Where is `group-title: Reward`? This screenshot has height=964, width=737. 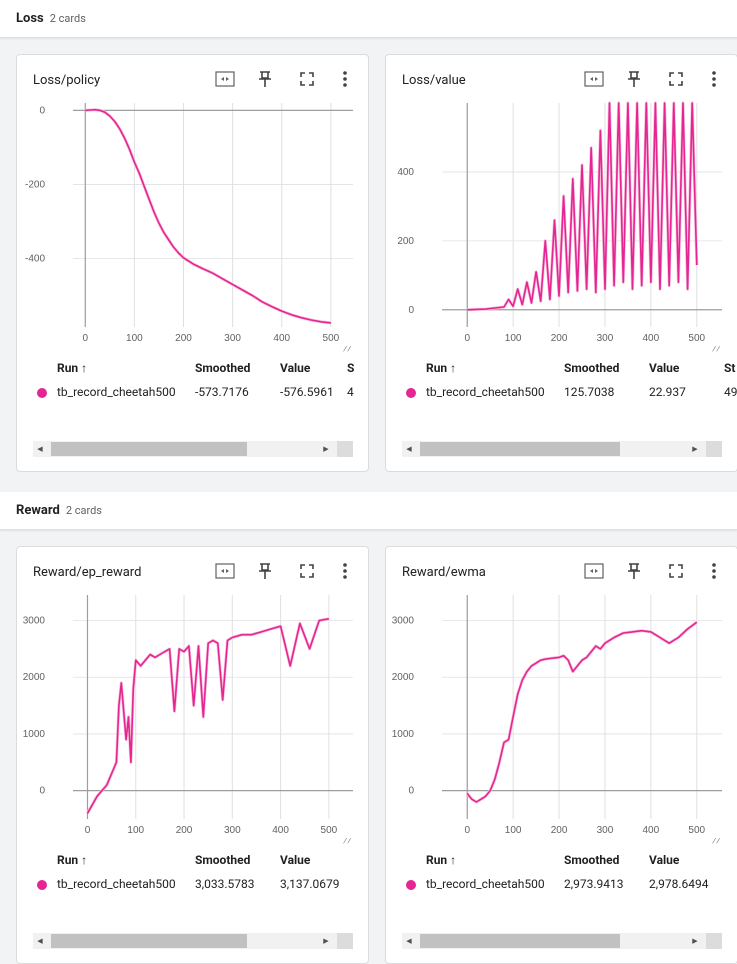 group-title: Reward is located at coordinates (38, 510).